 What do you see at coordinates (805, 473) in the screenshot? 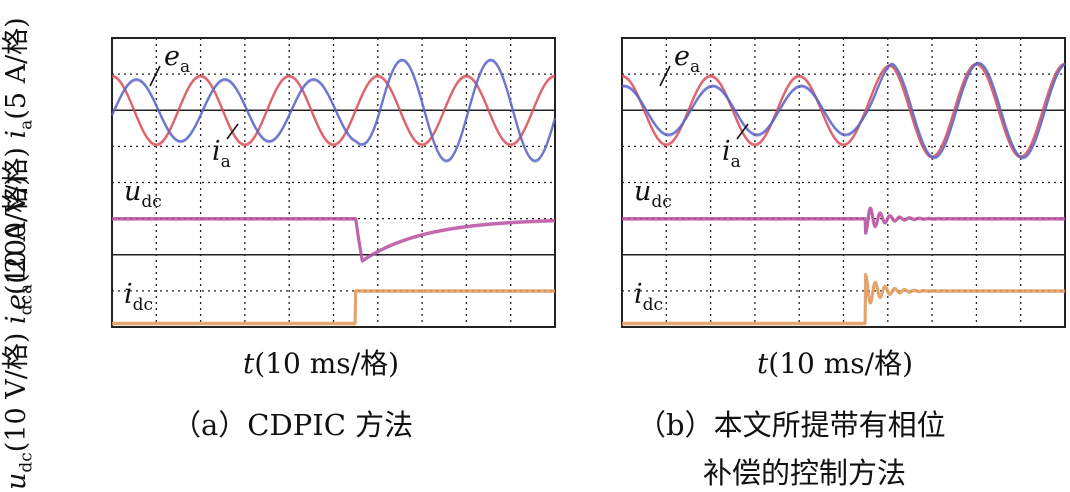
I see `caption-b-line2: 补偿的控制方法` at bounding box center [805, 473].